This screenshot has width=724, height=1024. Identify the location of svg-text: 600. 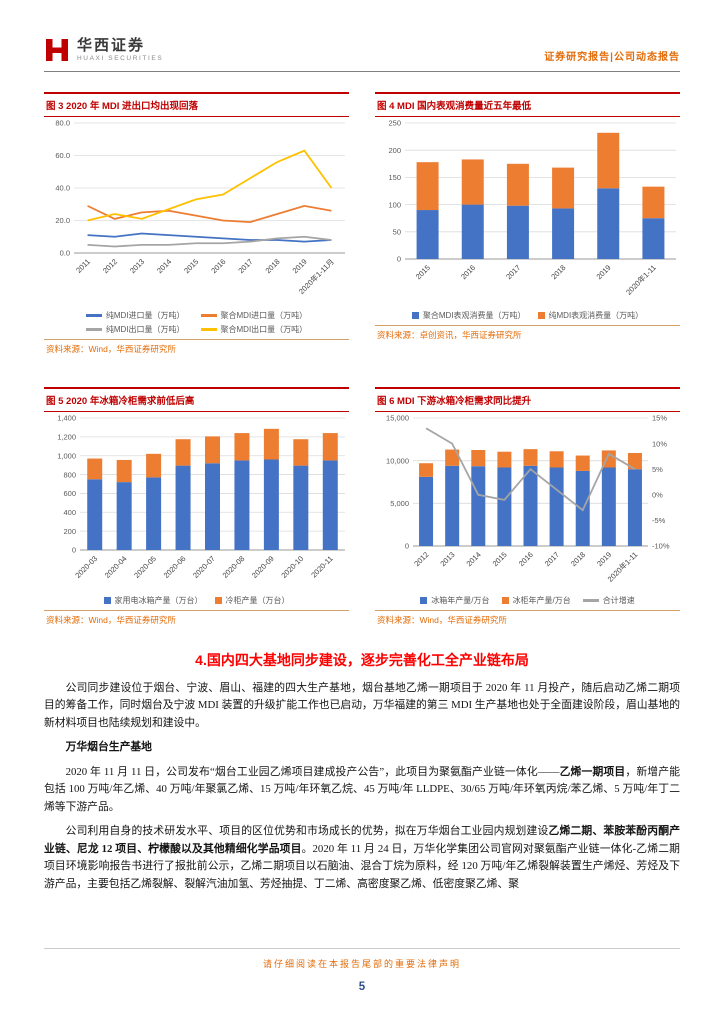
(69, 493).